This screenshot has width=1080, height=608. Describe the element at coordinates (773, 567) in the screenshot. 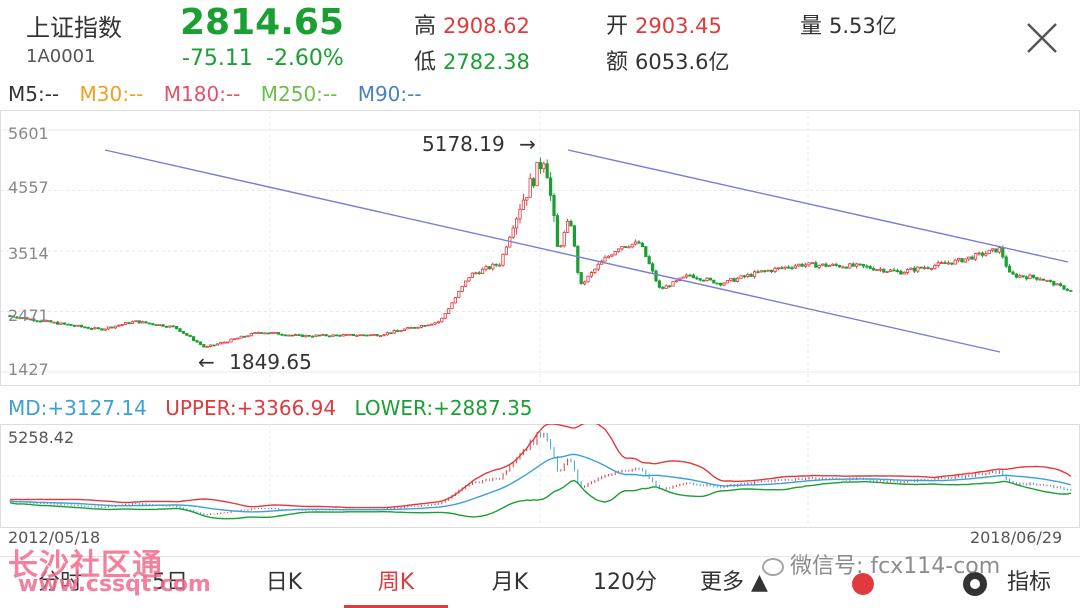

I see `wechat-icon` at that location.